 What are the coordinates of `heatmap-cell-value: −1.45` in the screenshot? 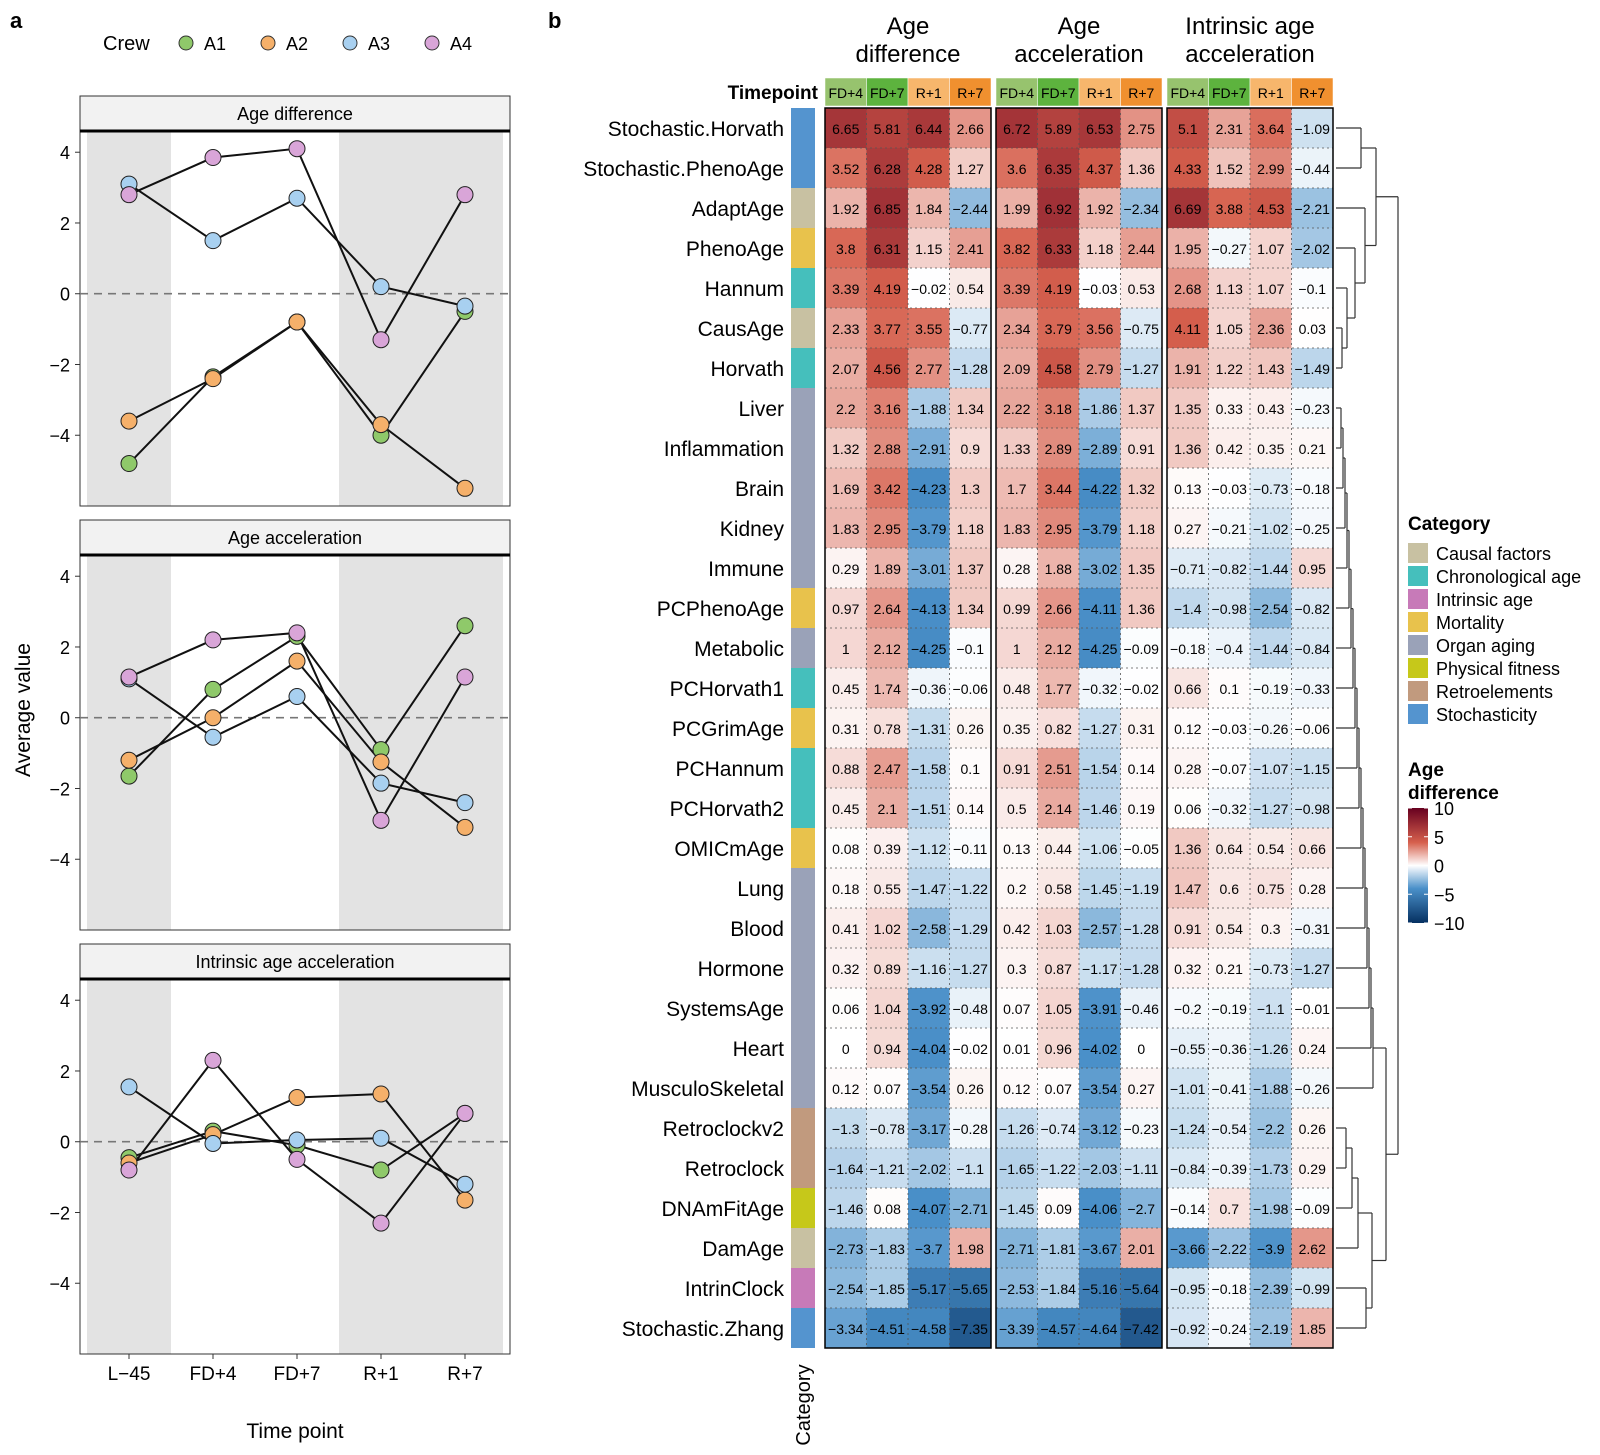 It's located at (1017, 1209).